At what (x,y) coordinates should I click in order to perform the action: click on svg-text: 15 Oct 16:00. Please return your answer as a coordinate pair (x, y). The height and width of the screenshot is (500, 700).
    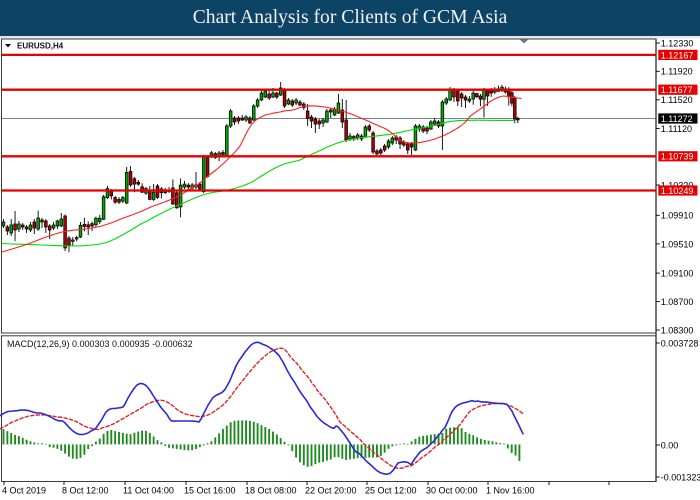
    Looking at the image, I should click on (210, 491).